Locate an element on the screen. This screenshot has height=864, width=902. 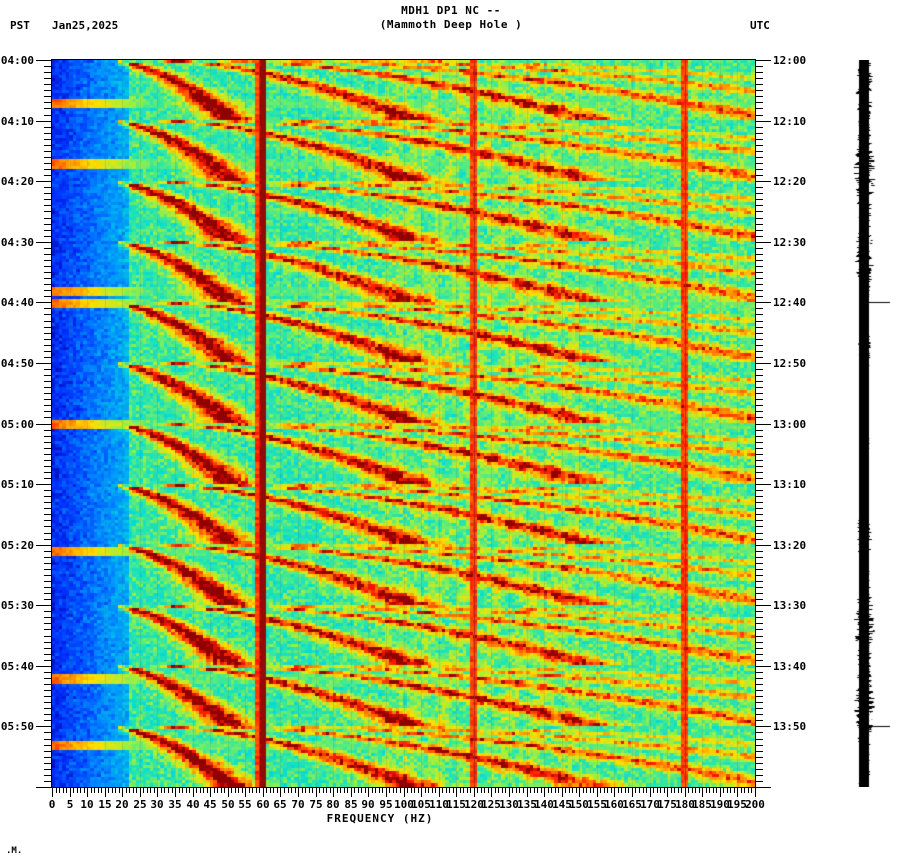
axis-tick-label: 12:40 is located at coordinates (790, 302).